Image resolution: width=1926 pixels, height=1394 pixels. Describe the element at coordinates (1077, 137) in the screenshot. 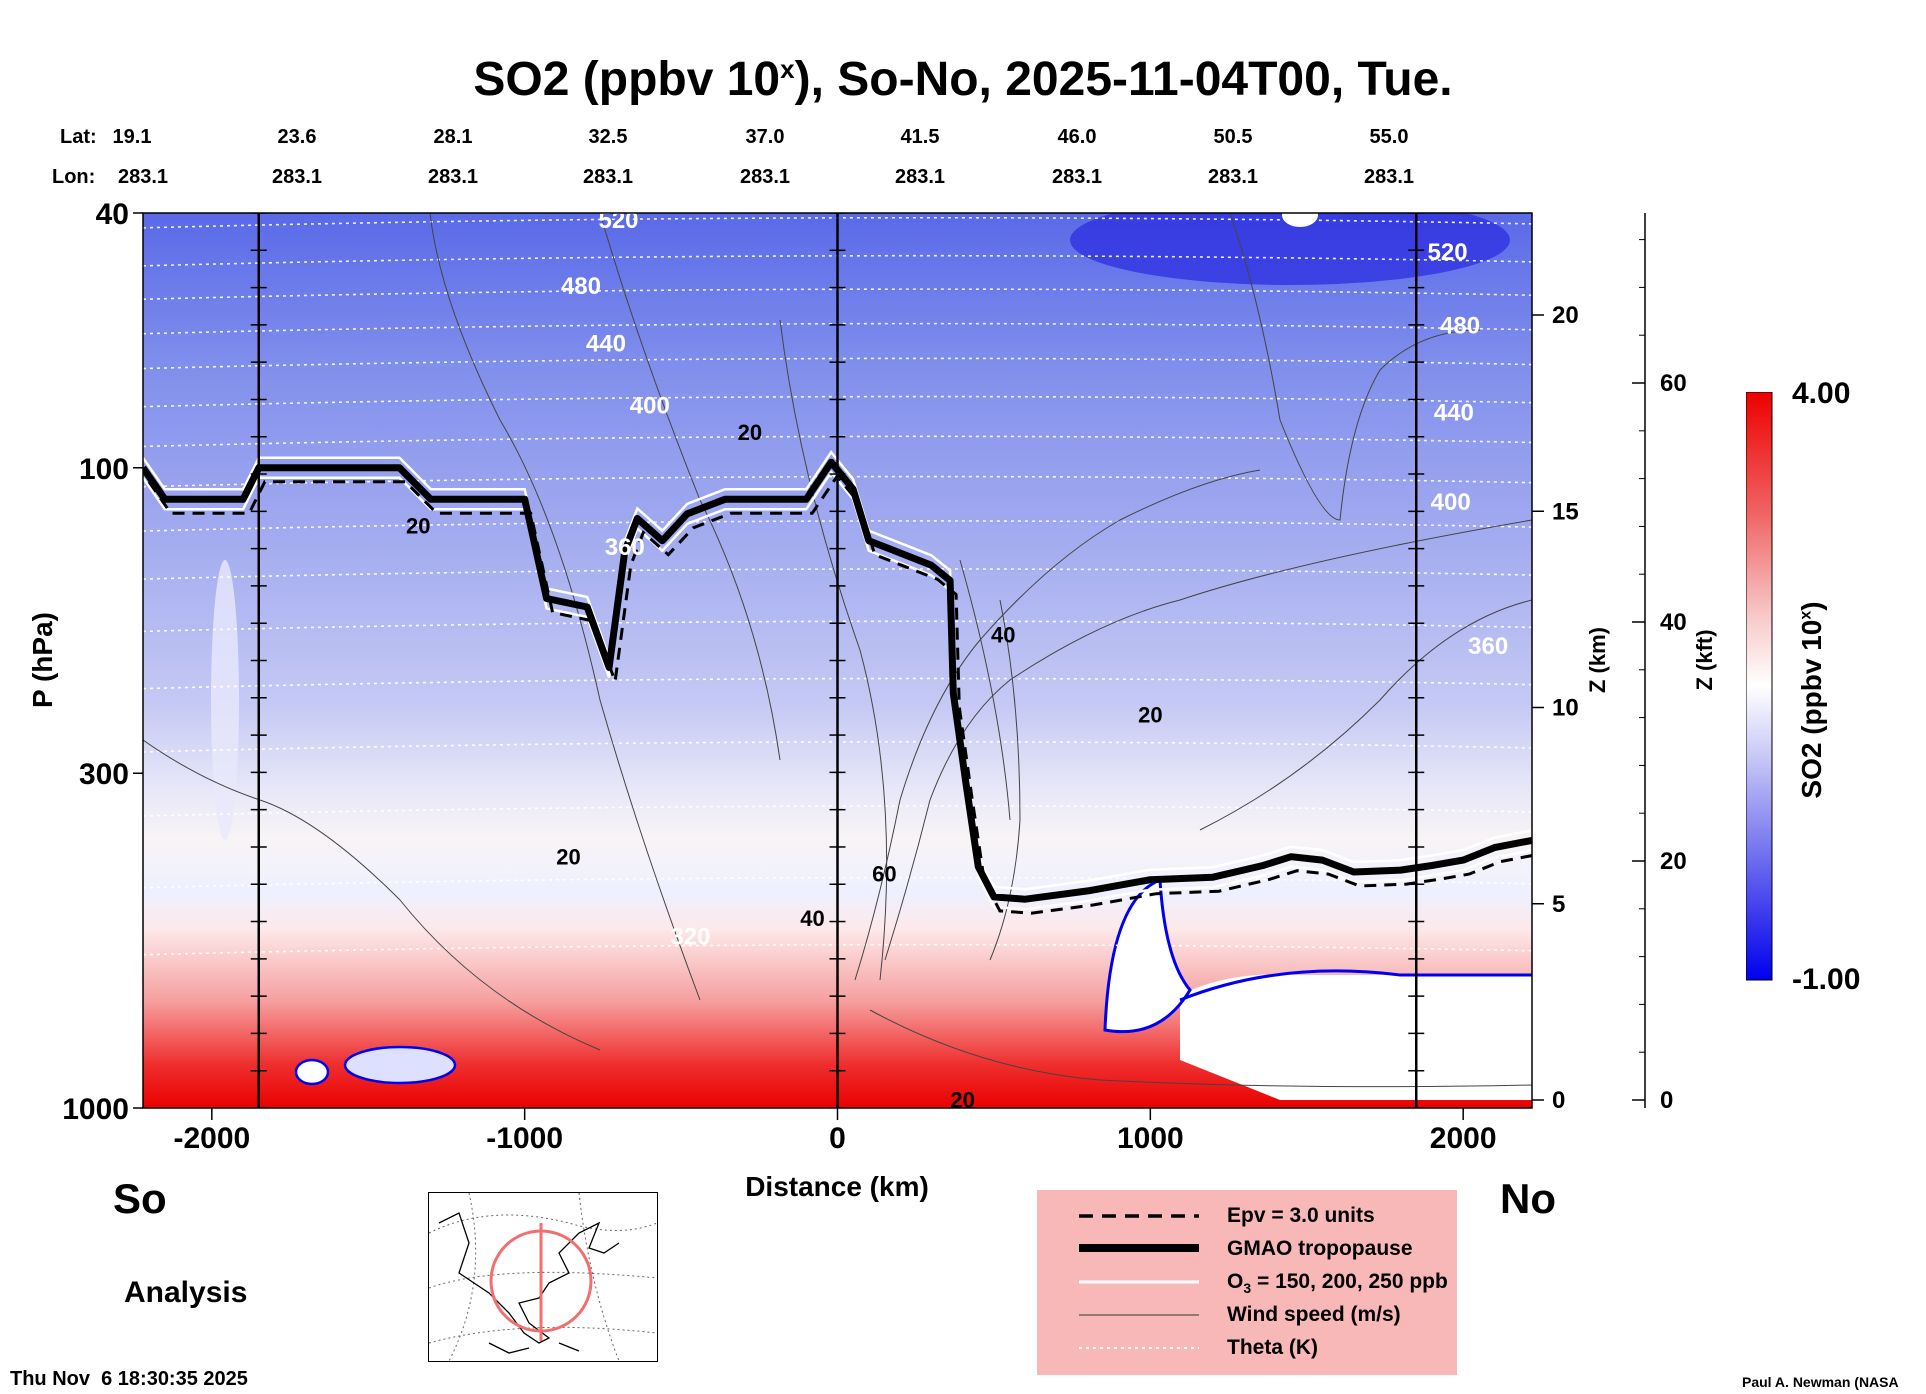

I see `lat-value: 46.0` at that location.